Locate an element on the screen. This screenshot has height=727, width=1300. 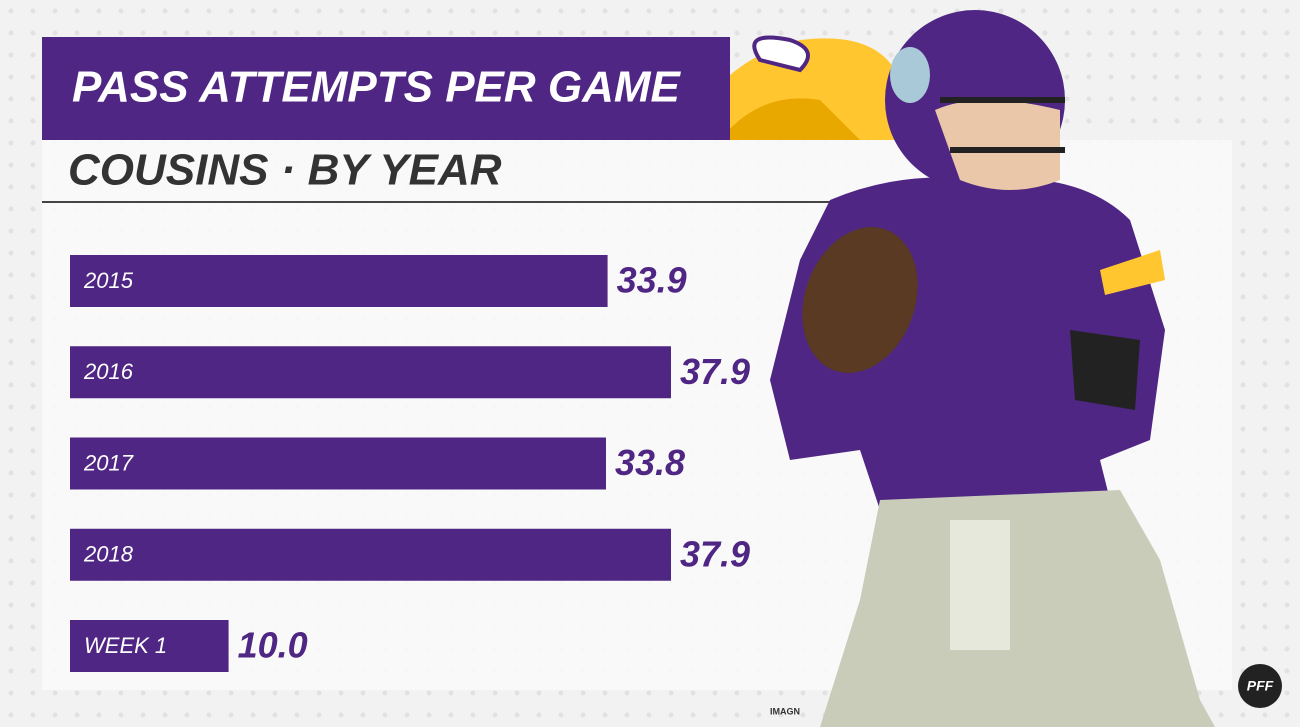
category-label: 2016 is located at coordinates (108, 371).